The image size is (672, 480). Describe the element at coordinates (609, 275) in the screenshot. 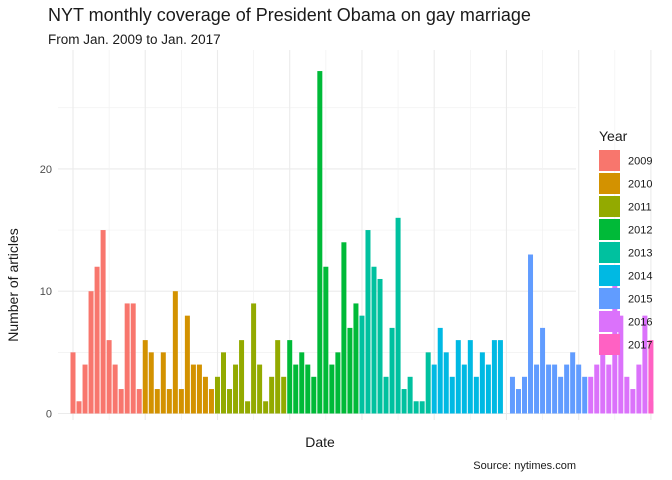

I see `legend-key-2014` at that location.